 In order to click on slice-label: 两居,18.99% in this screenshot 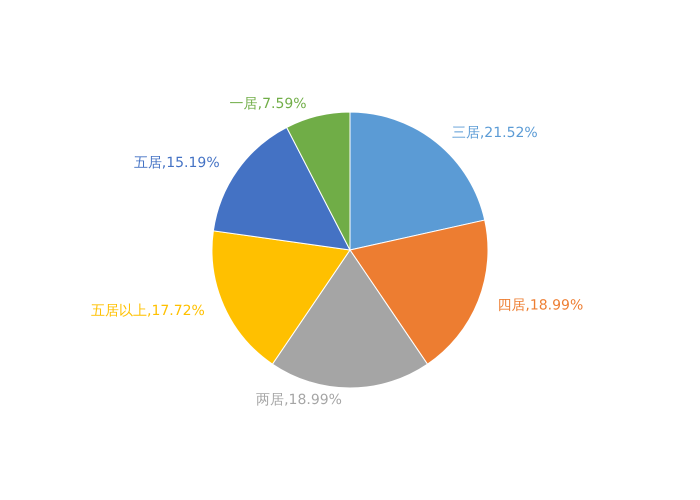, I will do `click(299, 400)`.